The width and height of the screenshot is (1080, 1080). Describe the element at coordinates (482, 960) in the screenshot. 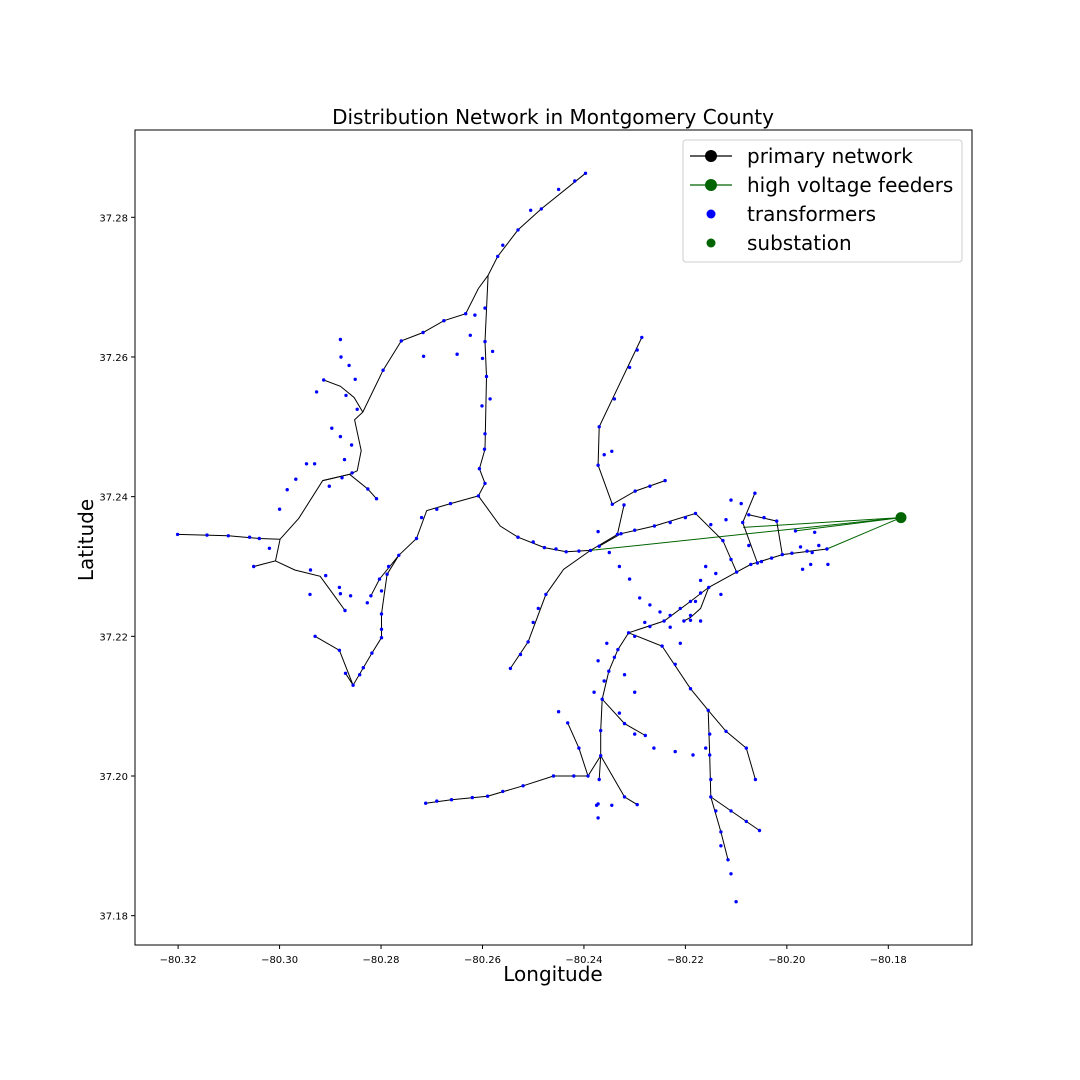

I see `x-tick-label-3: −80.26` at that location.